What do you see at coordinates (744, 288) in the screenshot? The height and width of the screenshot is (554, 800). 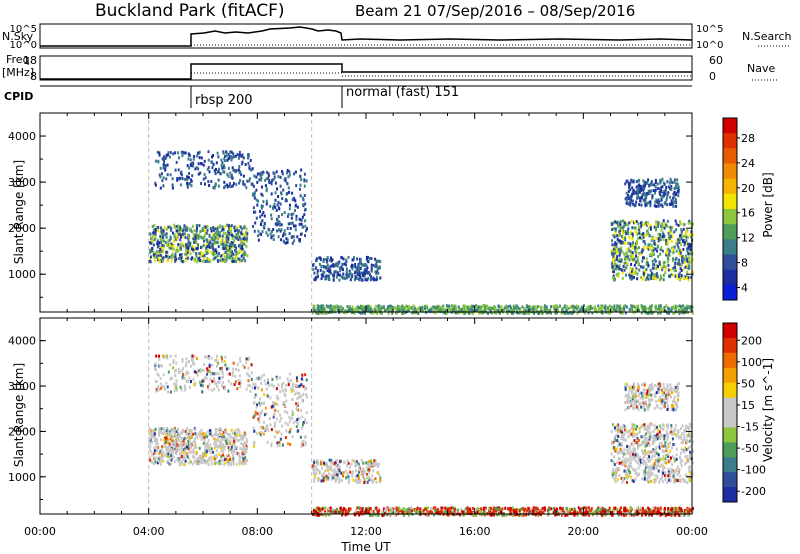 I see `colorbar-tick-label: 4` at bounding box center [744, 288].